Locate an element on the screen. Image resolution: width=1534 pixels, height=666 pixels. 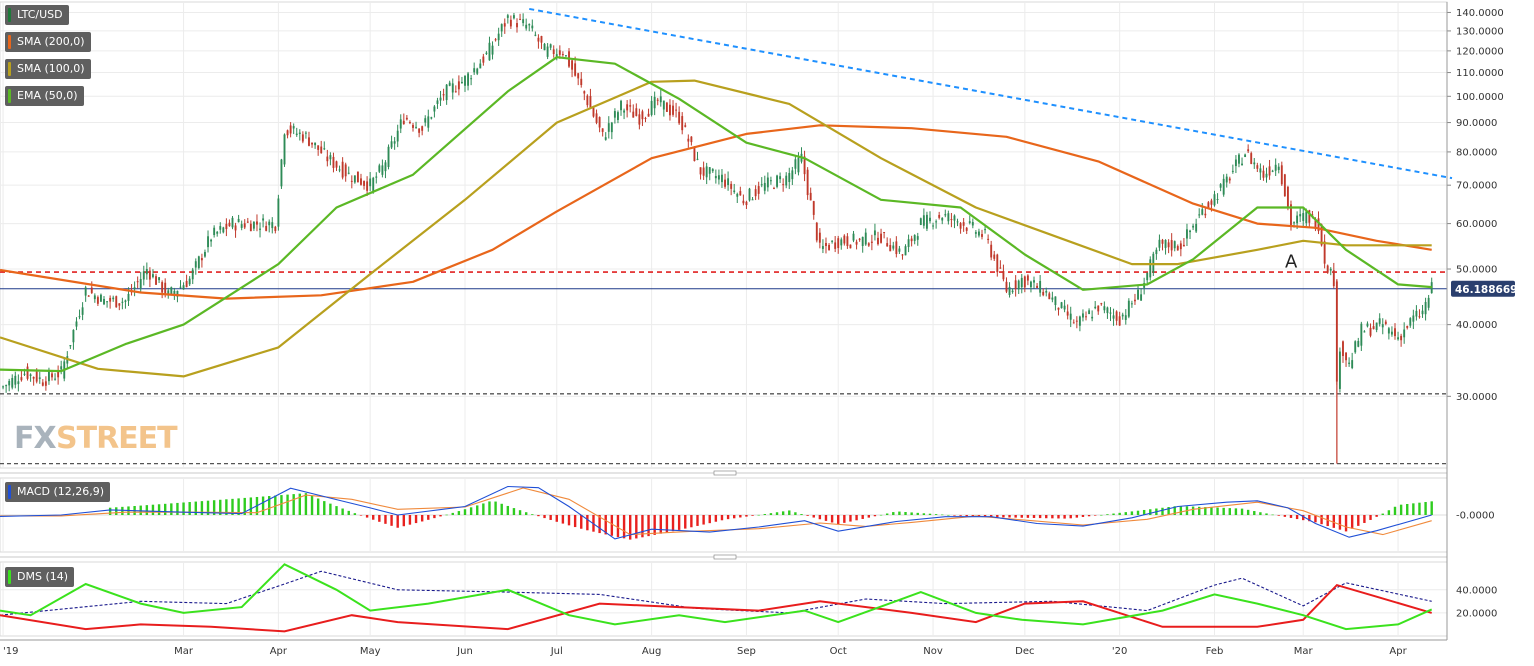
legend-sma200: SMA (200,0) is located at coordinates (48, 42).